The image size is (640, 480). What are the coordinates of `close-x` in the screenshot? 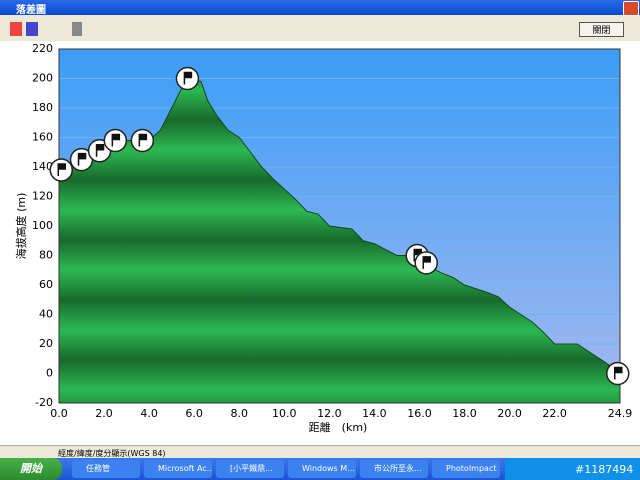 It's located at (631, 8).